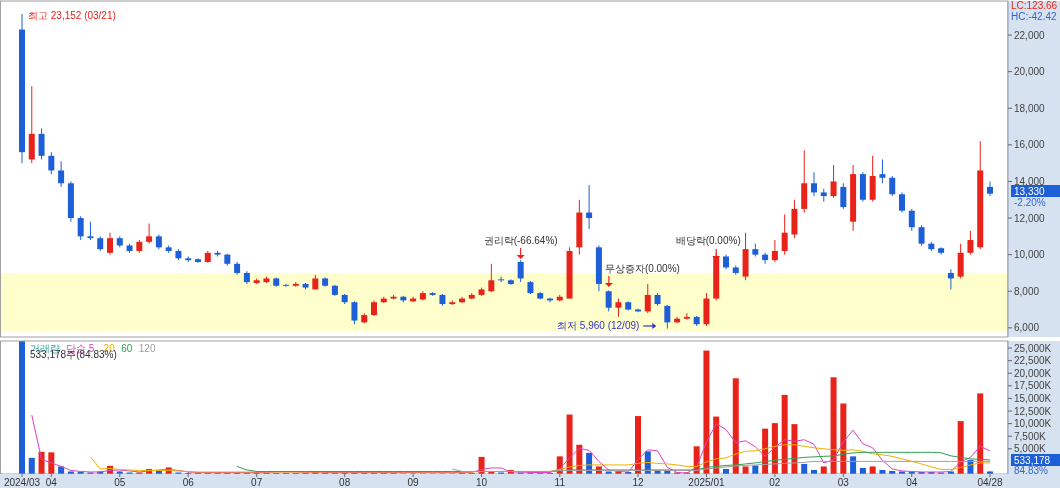 This screenshot has width=1060, height=488. What do you see at coordinates (520, 240) in the screenshot?
I see `annotation: 권리락(-66.64%)` at bounding box center [520, 240].